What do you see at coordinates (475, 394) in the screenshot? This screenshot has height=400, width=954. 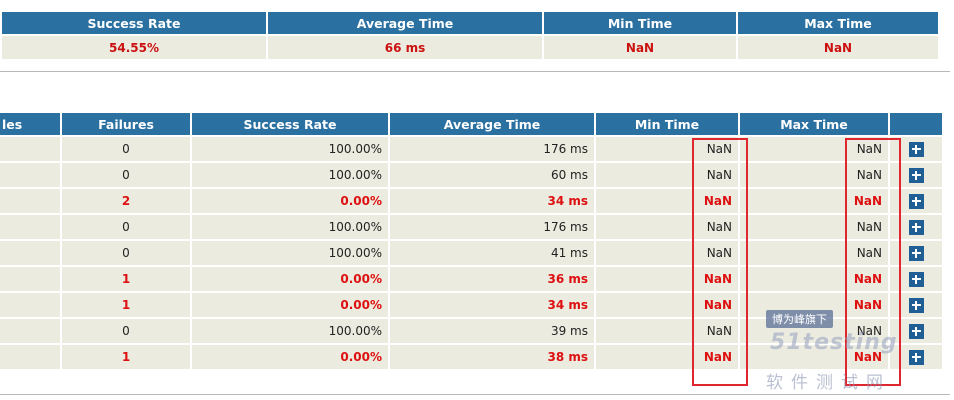 I see `bottom-divider` at bounding box center [475, 394].